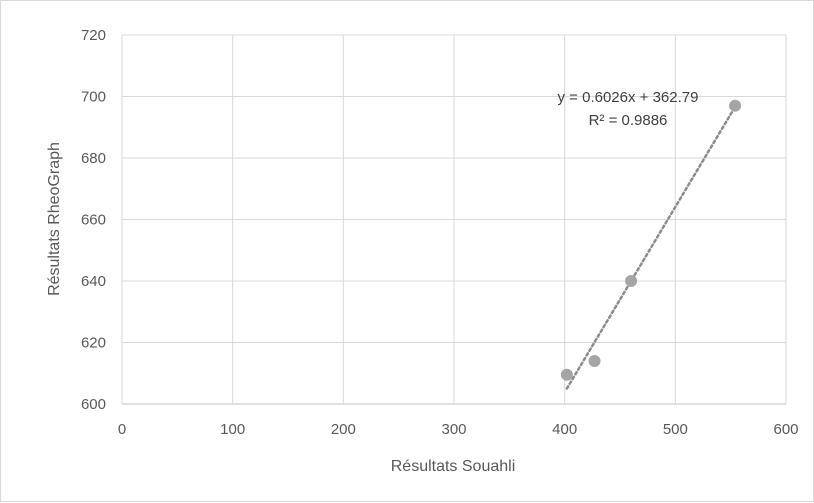 The height and width of the screenshot is (503, 814). Describe the element at coordinates (93, 158) in the screenshot. I see `y-tick-label: 680` at that location.